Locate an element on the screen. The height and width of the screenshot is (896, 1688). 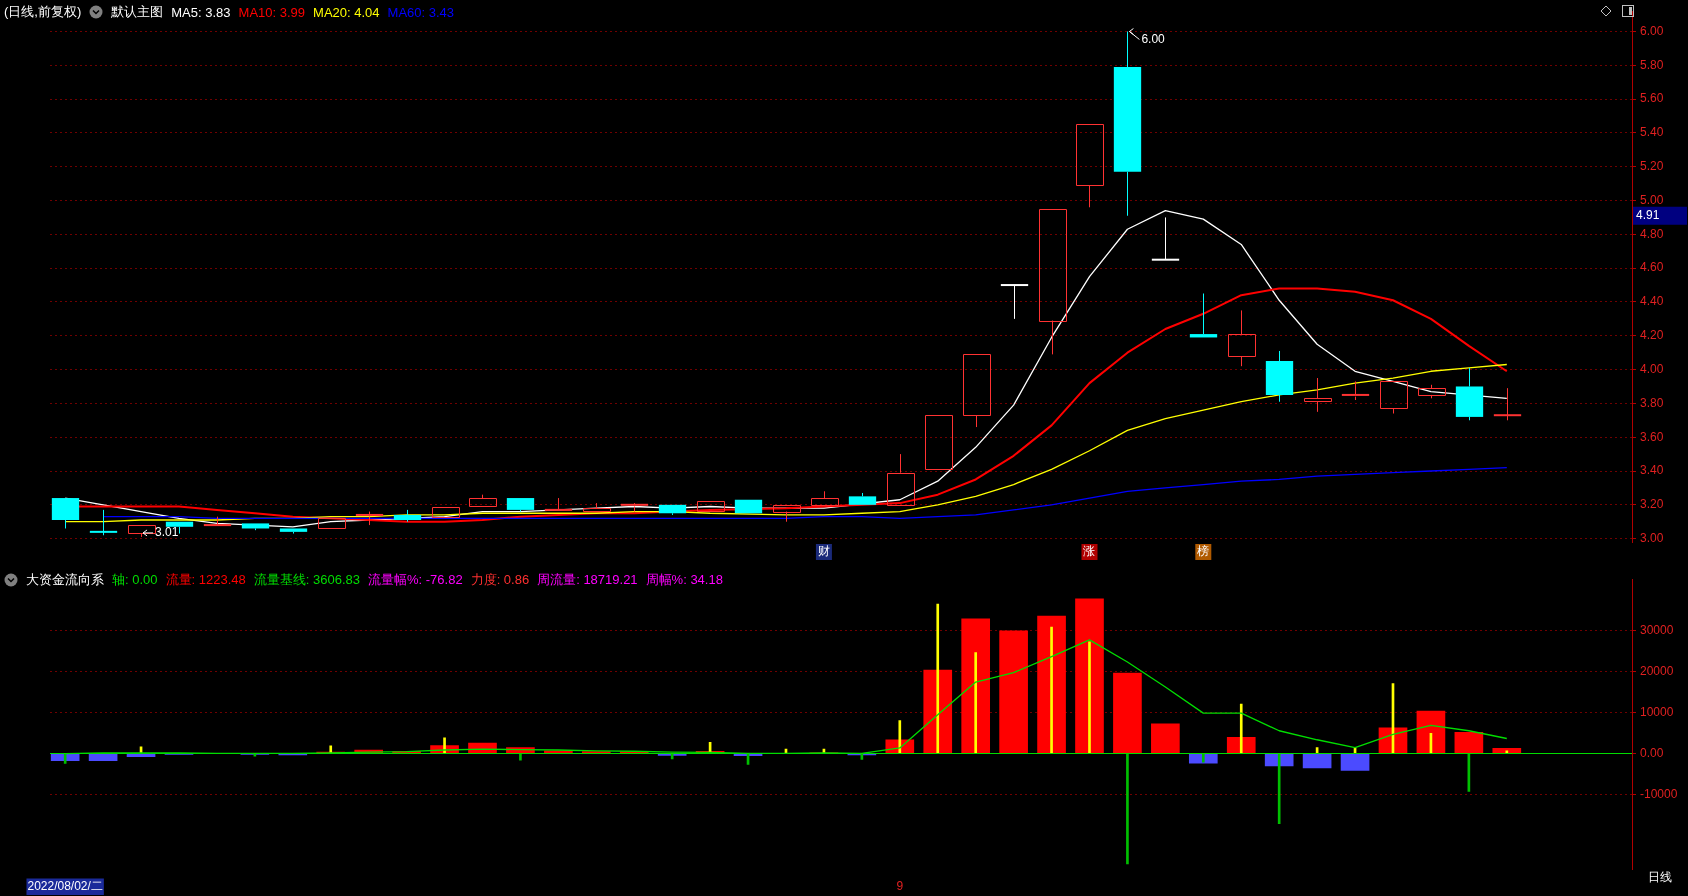
y-tick-label: 5.20 is located at coordinates (1652, 166).